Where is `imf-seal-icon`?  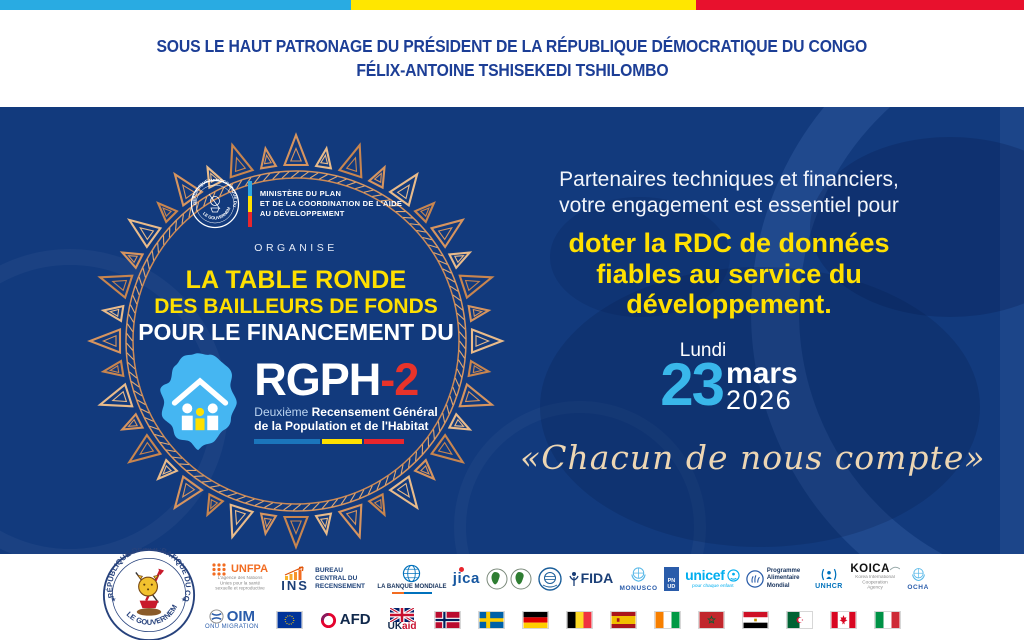
imf-seal-icon is located at coordinates (550, 579).